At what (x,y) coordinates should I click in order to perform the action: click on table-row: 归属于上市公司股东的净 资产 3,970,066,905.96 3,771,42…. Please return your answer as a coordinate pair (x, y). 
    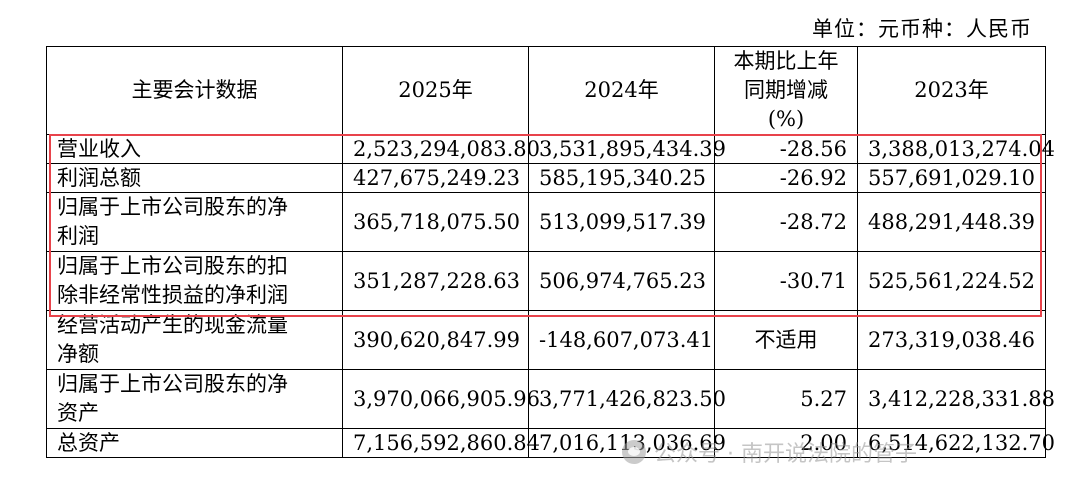
    Looking at the image, I should click on (550, 399).